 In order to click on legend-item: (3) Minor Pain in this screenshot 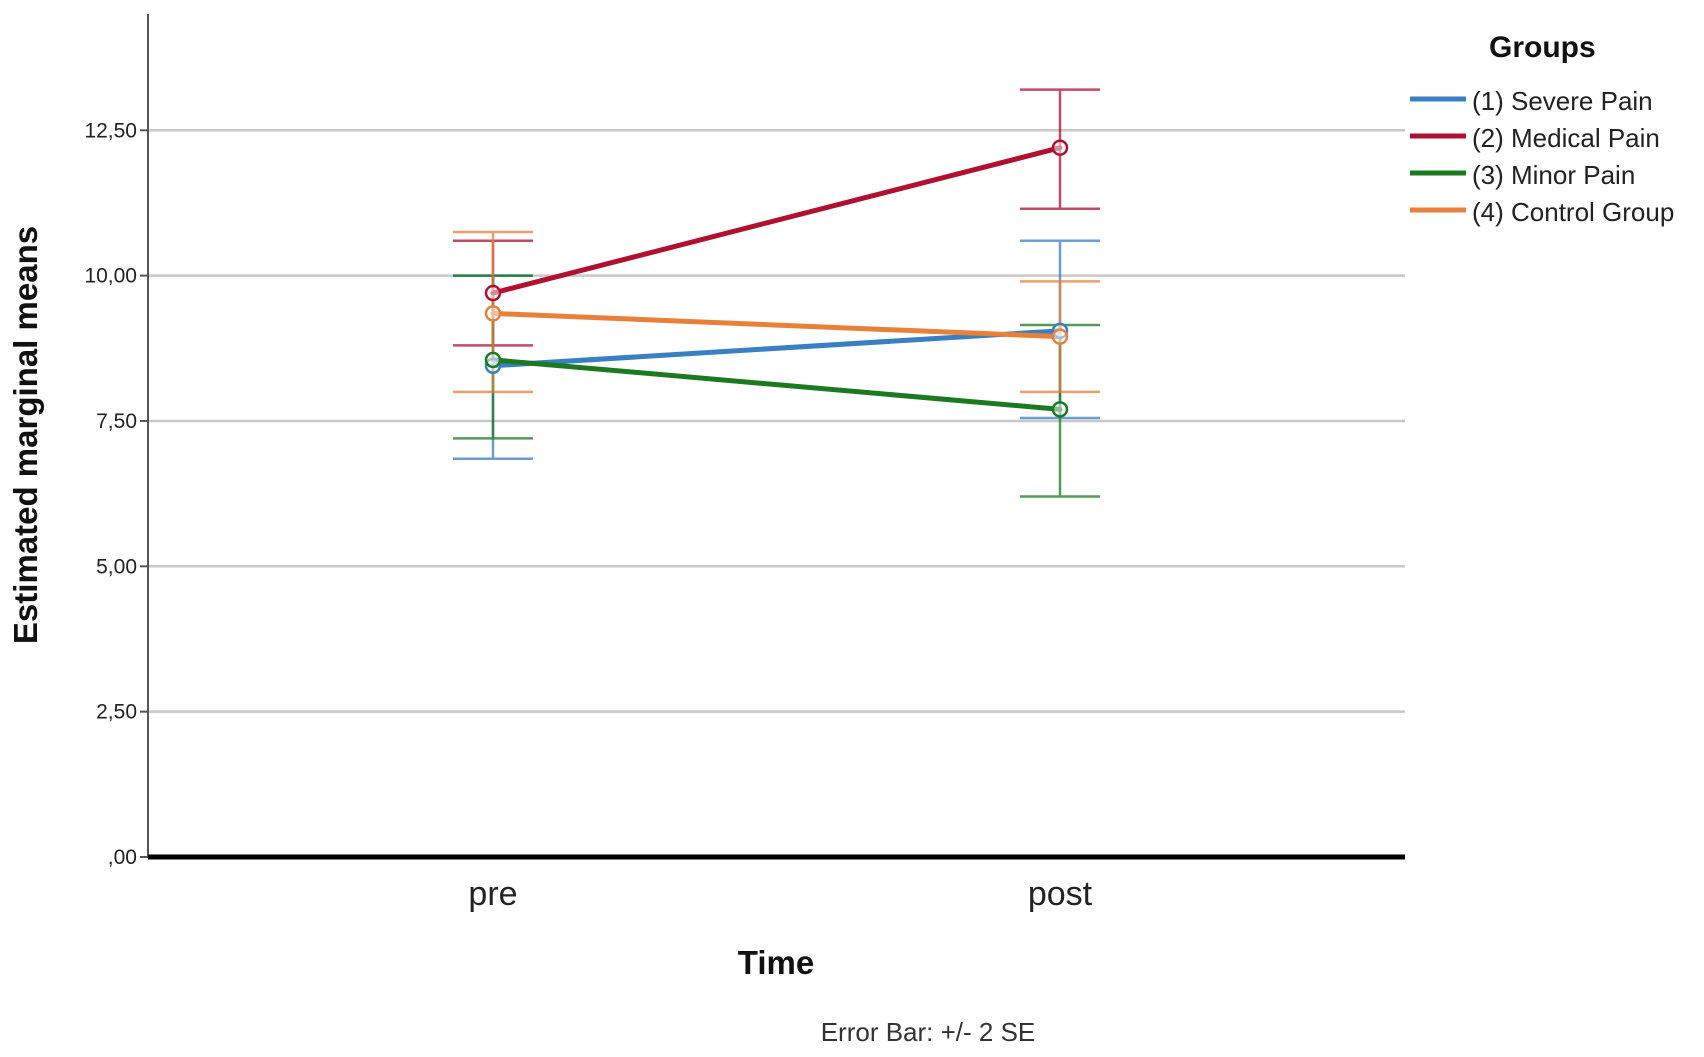, I will do `click(1522, 175)`.